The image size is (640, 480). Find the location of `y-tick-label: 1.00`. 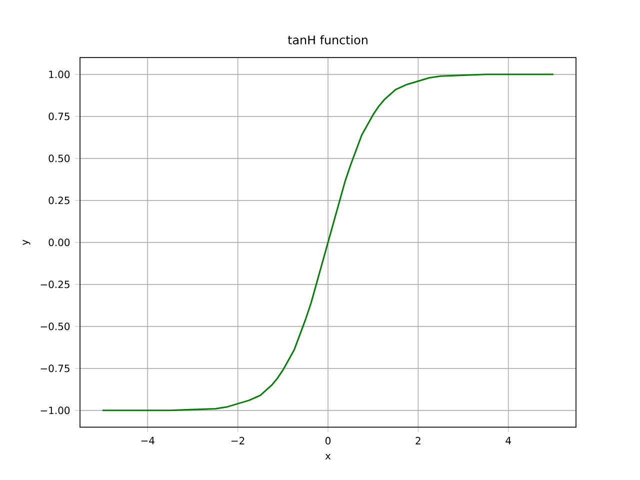

y-tick-label: 1.00 is located at coordinates (59, 74).